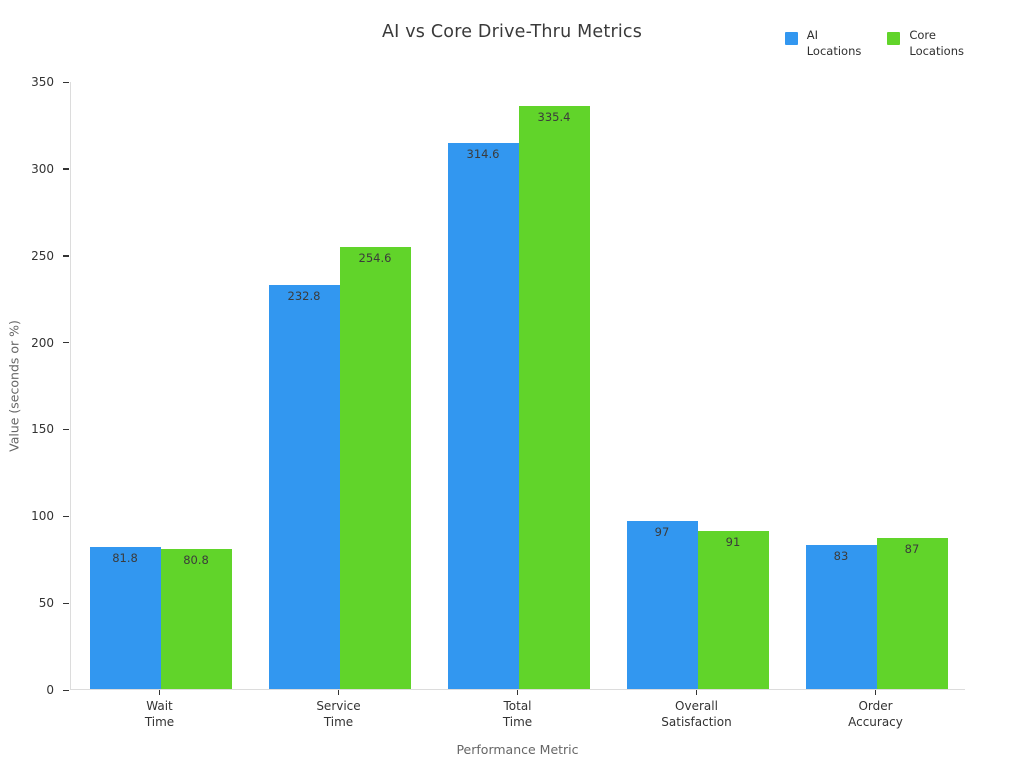 This screenshot has width=1024, height=768. What do you see at coordinates (483, 153) in the screenshot?
I see `bar-value-label: 314.6` at bounding box center [483, 153].